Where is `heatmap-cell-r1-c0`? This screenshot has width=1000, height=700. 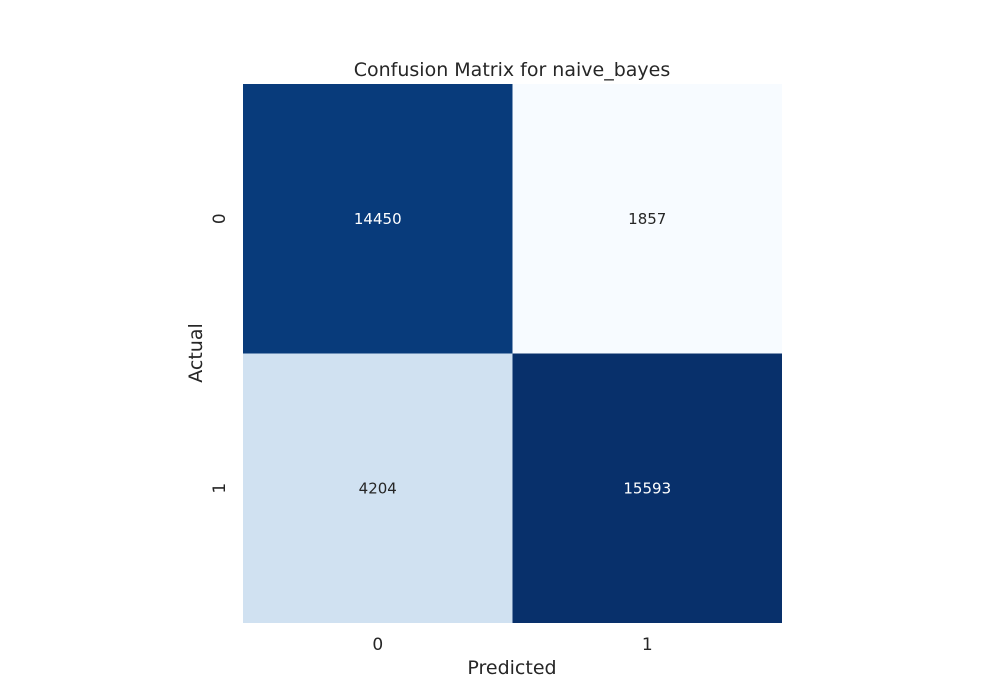 heatmap-cell-r1-c0 is located at coordinates (378, 488).